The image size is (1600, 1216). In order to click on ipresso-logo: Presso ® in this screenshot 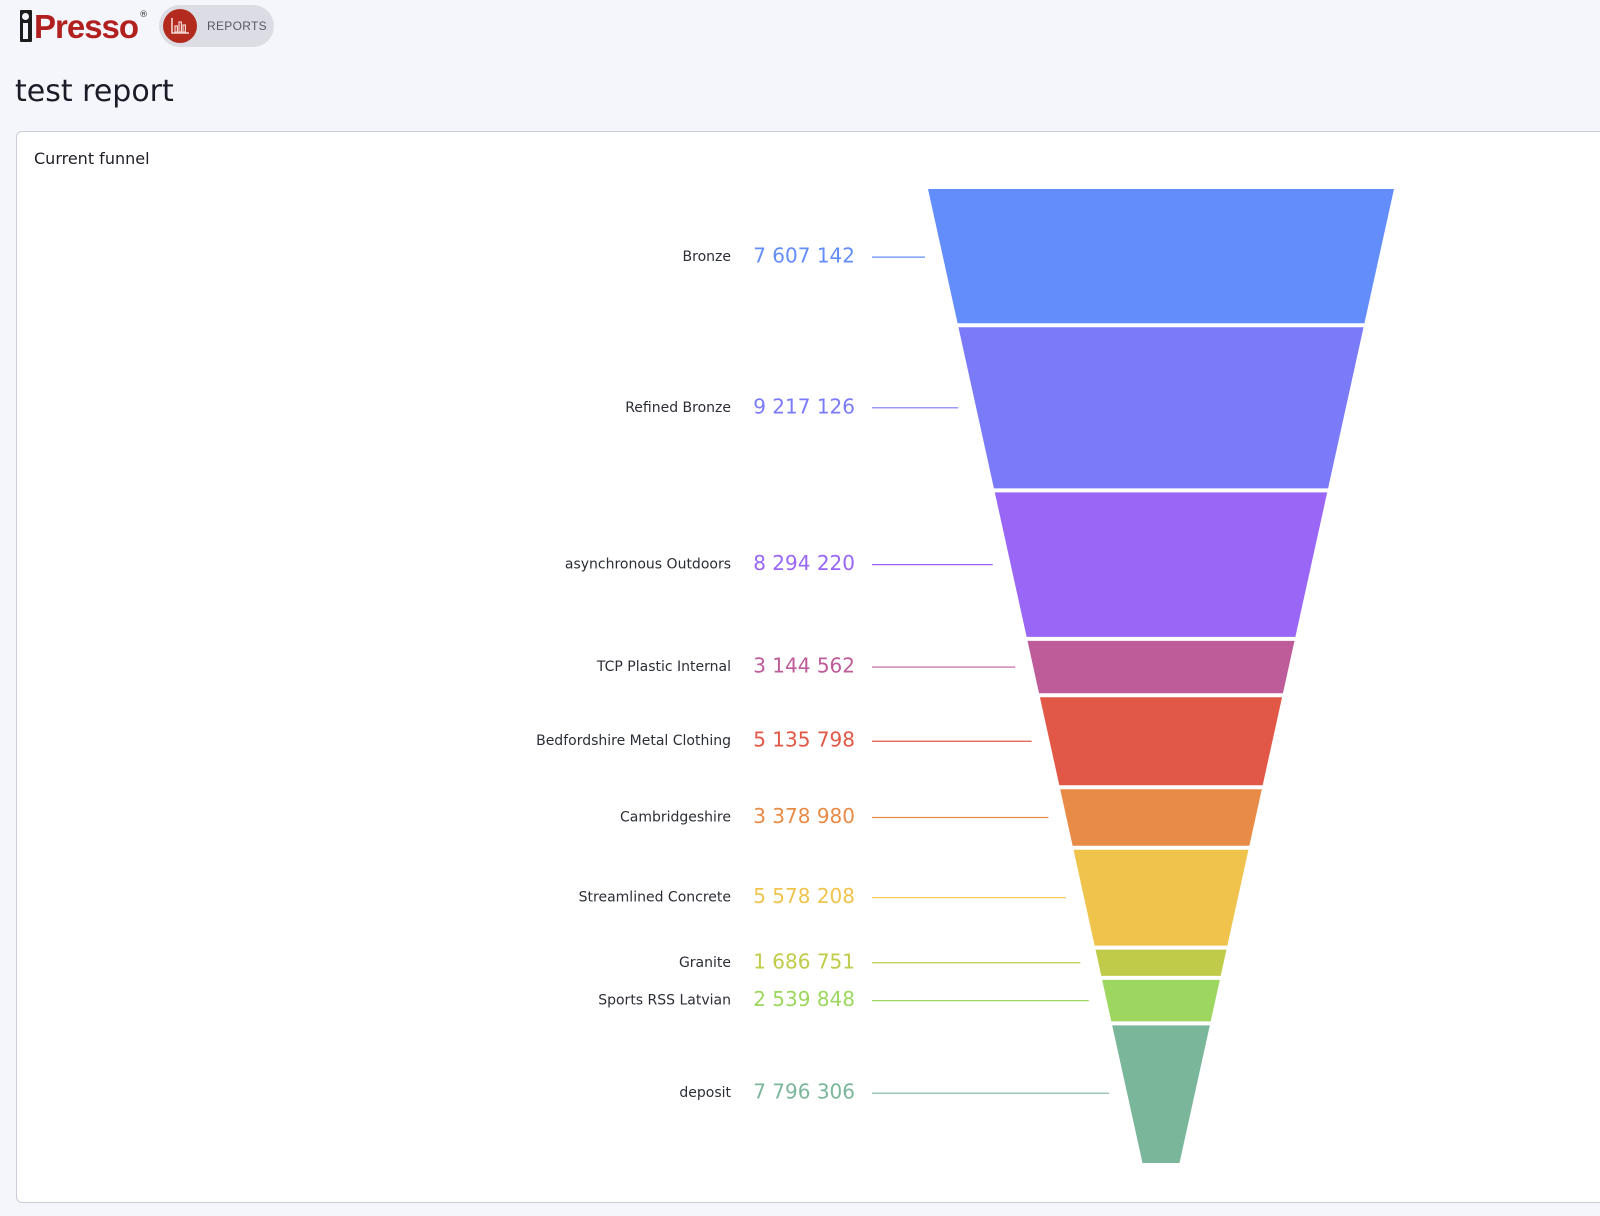, I will do `click(84, 26)`.